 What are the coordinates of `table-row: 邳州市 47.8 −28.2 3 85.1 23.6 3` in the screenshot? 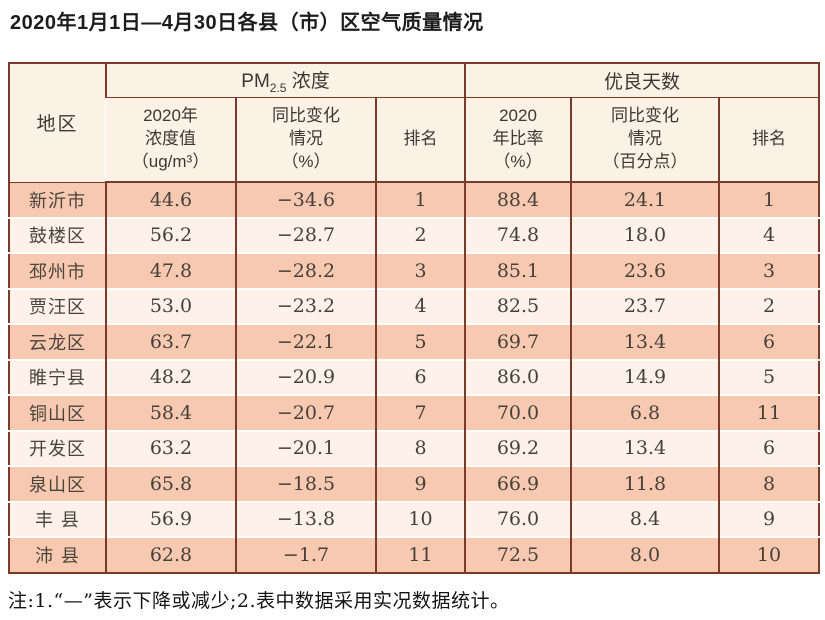 It's located at (414, 270).